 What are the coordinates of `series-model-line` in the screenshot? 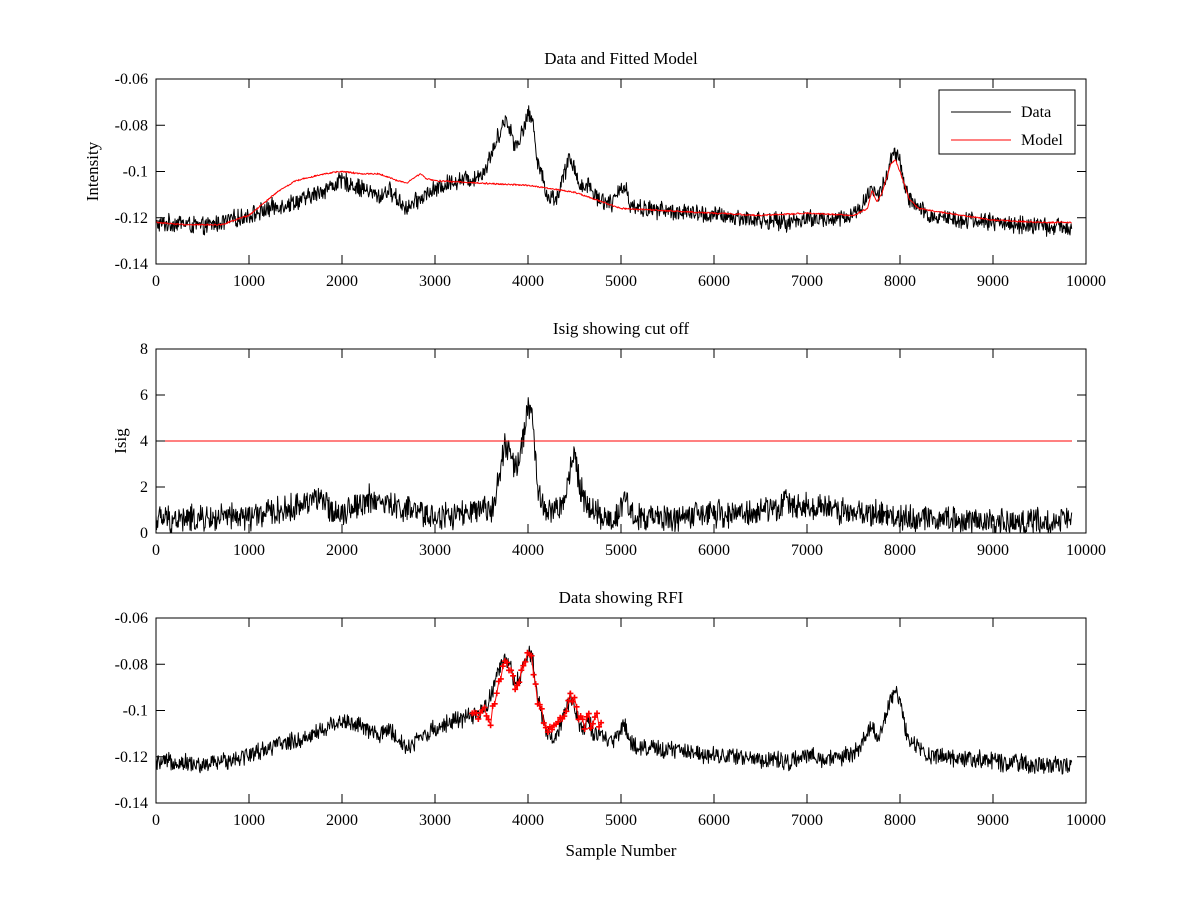 It's located at (613, 192).